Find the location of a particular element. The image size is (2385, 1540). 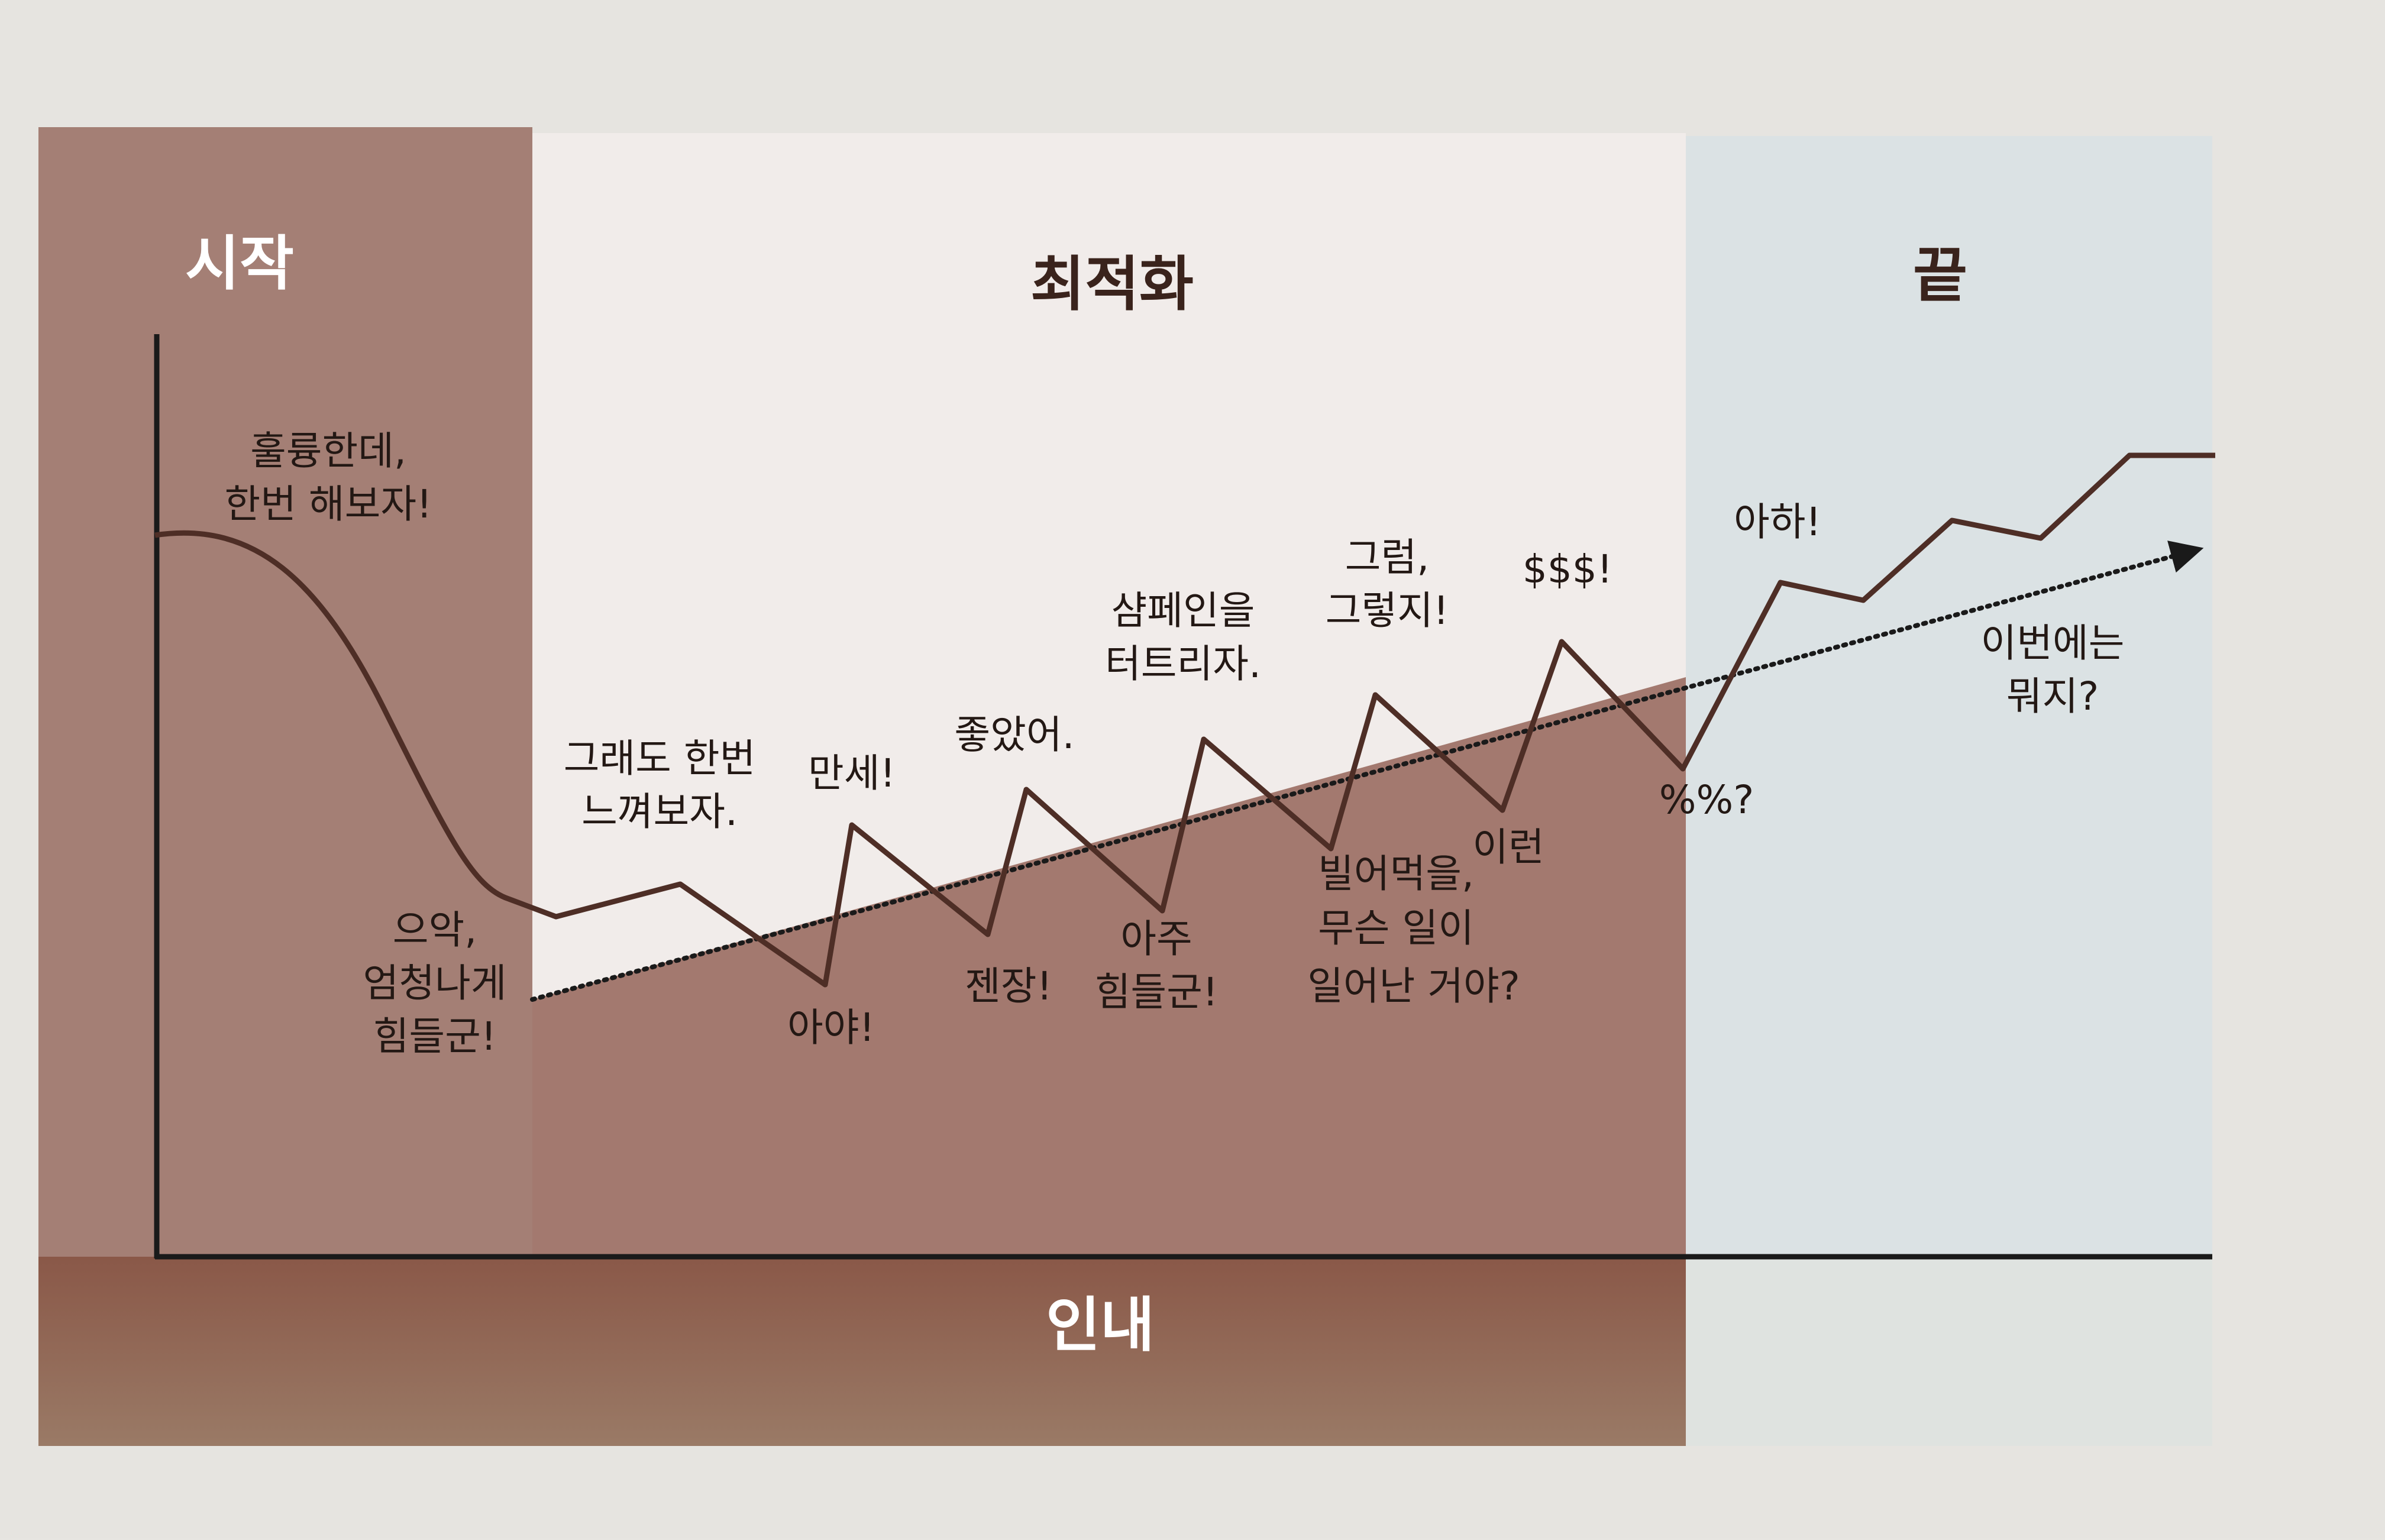

annotation-whathappened-line3: 일어난 거야? is located at coordinates (1413, 986).